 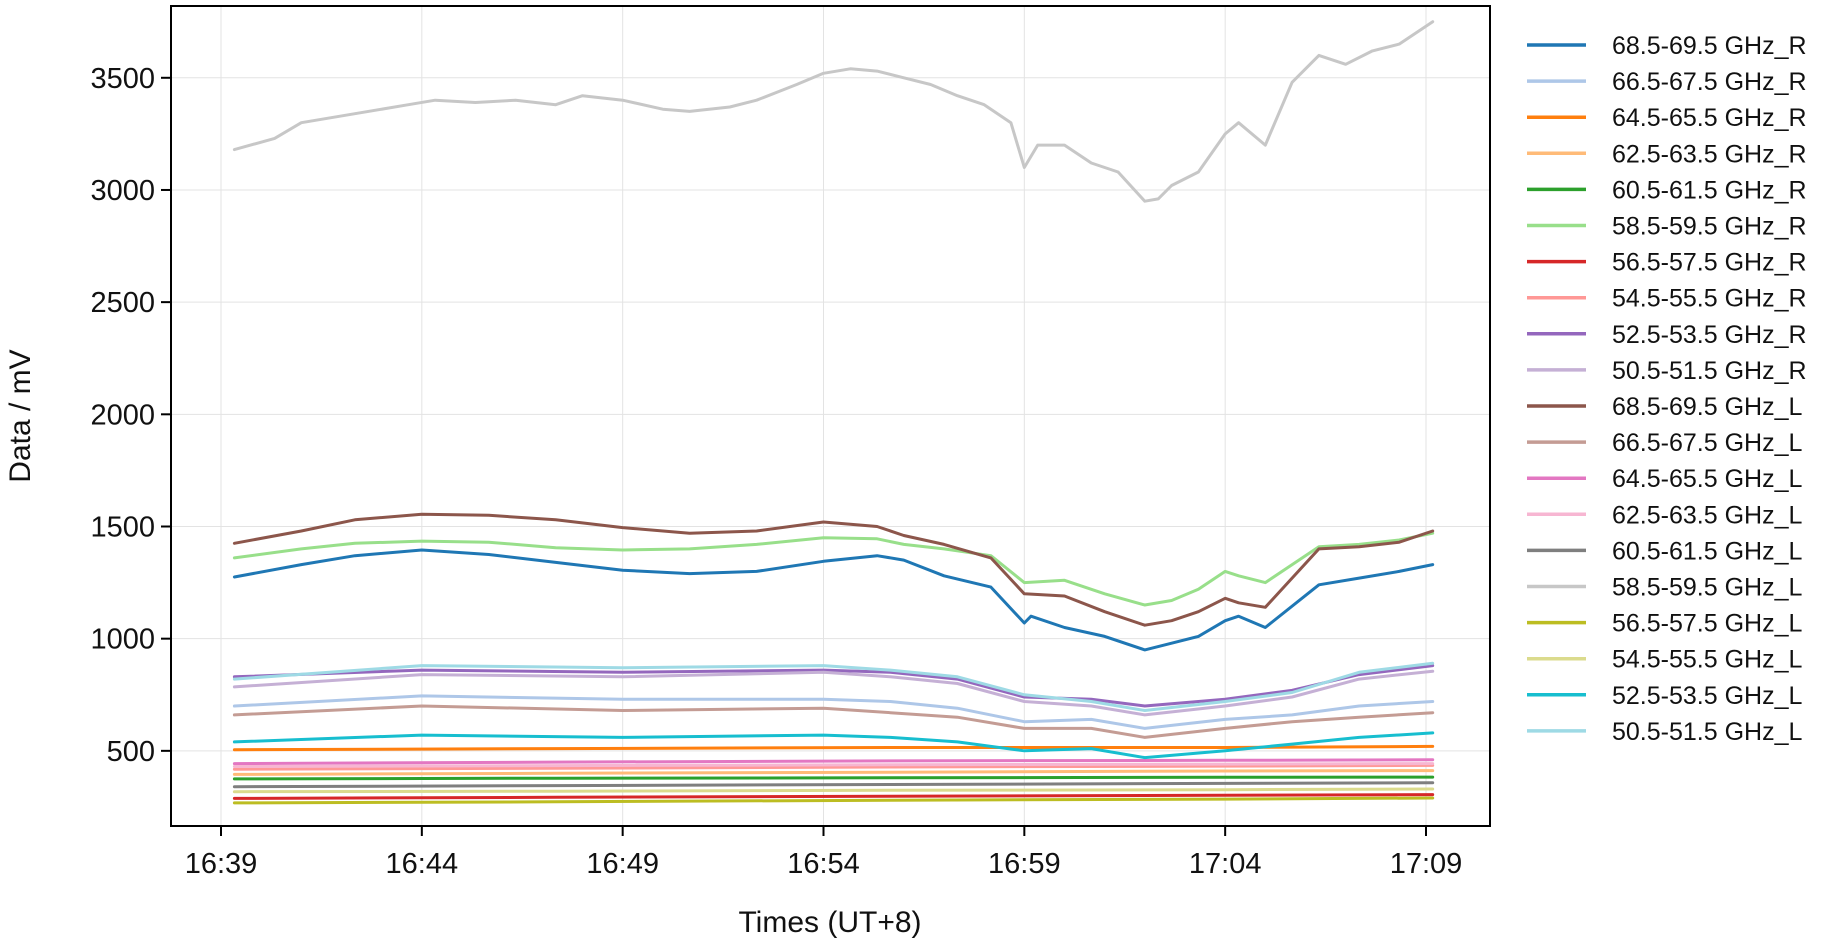 What do you see at coordinates (122, 79) in the screenshot?
I see `y-tick-label: 3500` at bounding box center [122, 79].